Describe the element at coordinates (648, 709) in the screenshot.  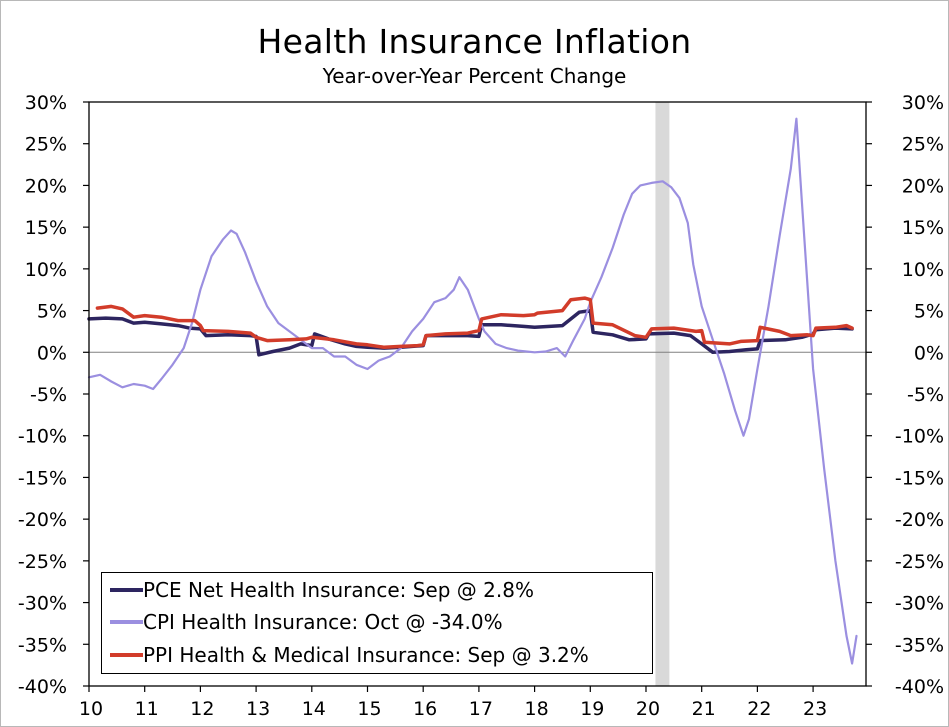
I see `x-tick-label: 20` at that location.